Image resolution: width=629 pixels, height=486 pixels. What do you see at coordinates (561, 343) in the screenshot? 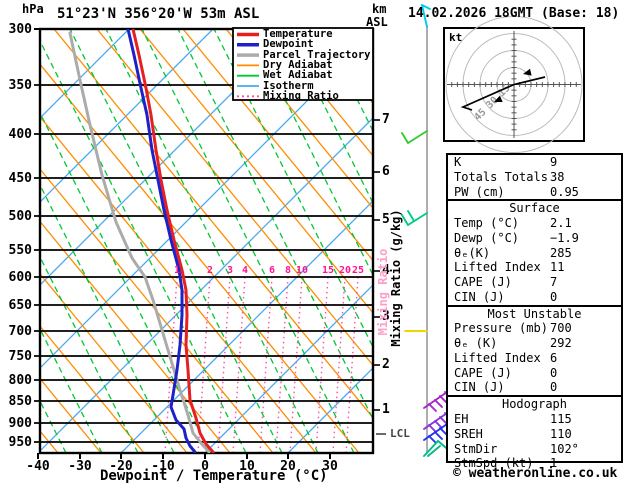
I see `table-row-value: 292` at bounding box center [561, 343].